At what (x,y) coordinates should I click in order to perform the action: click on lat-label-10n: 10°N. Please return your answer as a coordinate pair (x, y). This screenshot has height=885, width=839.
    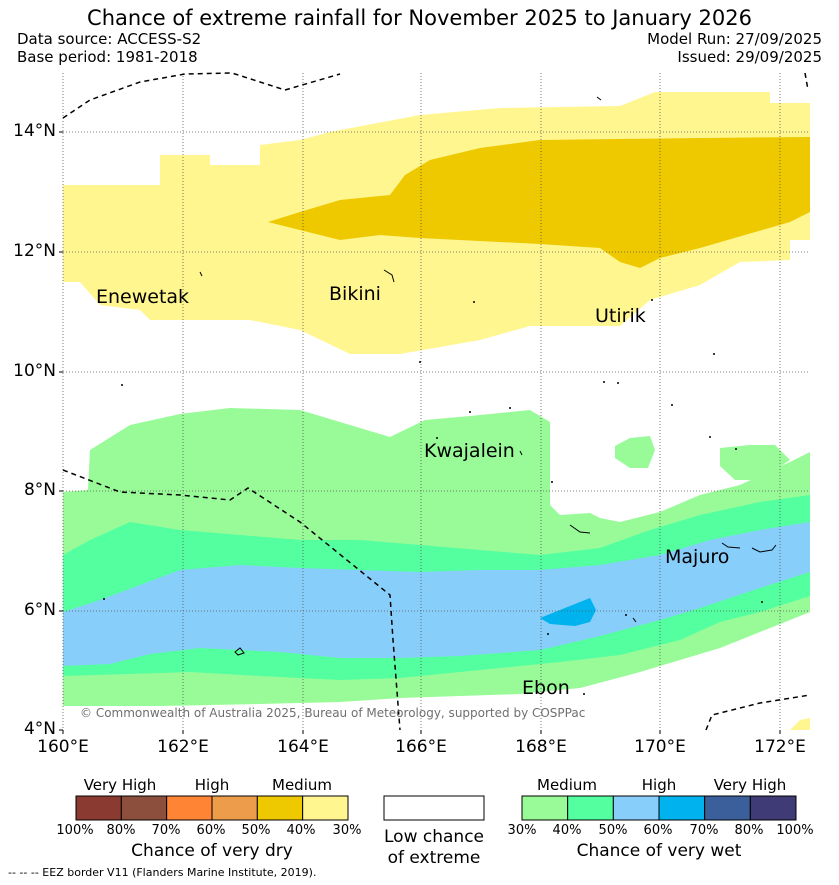
    Looking at the image, I should click on (34, 371).